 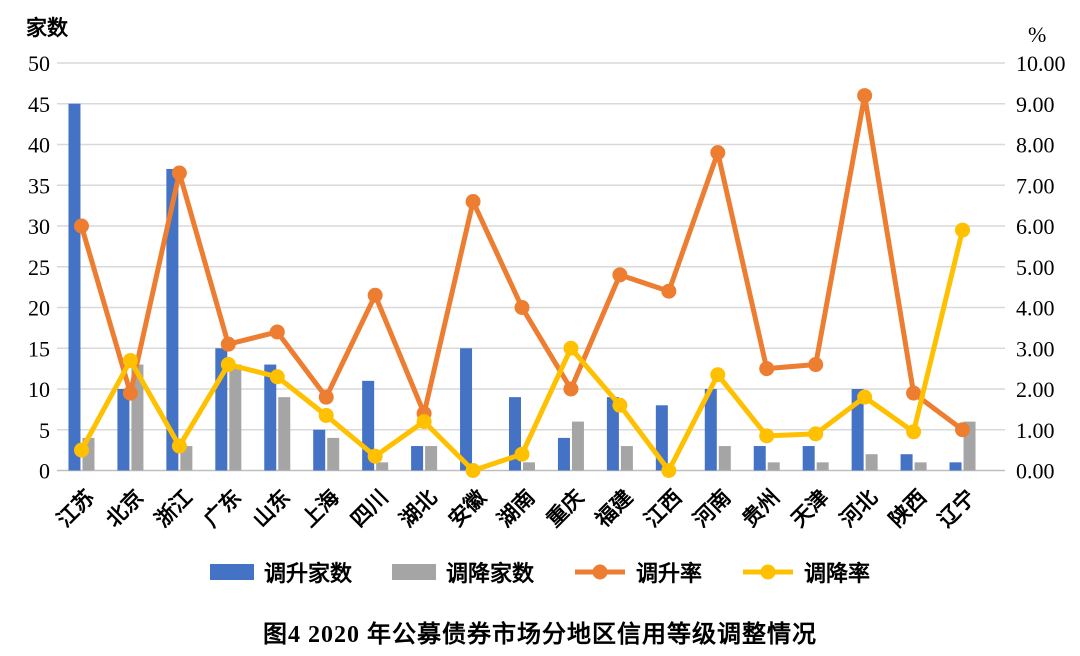 What do you see at coordinates (413, 572) in the screenshot?
I see `legend-swatch-bar` at bounding box center [413, 572].